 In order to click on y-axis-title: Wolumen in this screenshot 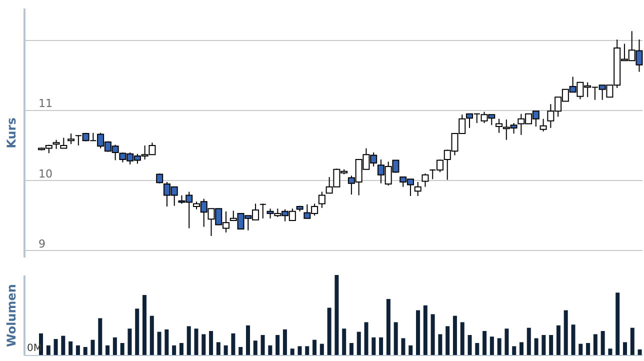, I will do `click(11, 315)`.